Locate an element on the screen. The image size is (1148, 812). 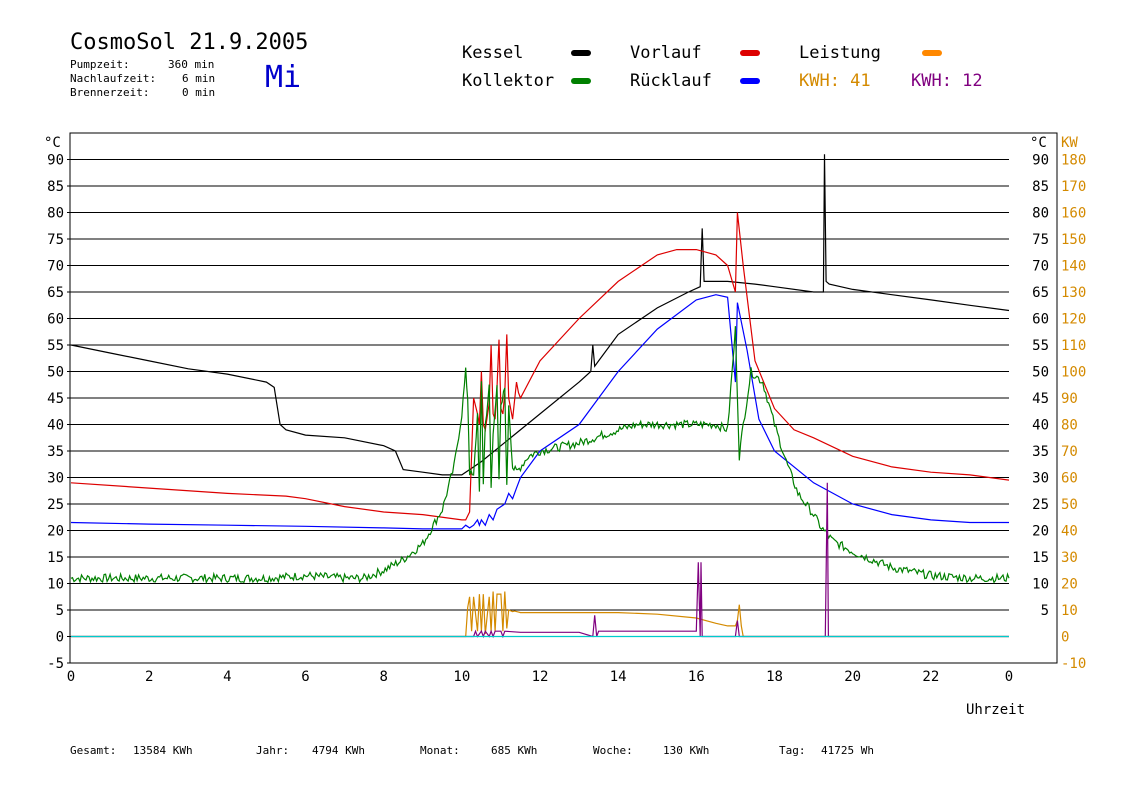
y-tick-label: 50 is located at coordinates (55, 373).